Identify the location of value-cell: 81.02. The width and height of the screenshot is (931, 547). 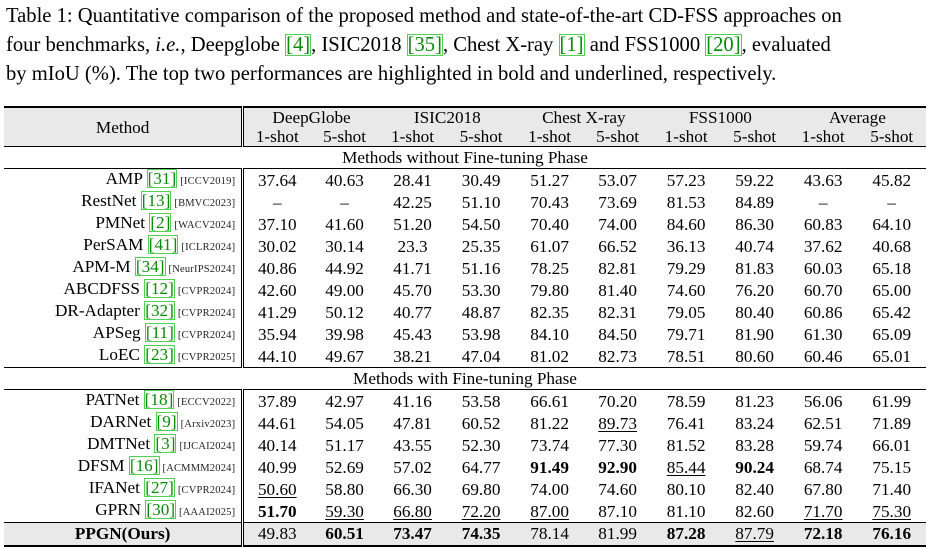
(549, 356).